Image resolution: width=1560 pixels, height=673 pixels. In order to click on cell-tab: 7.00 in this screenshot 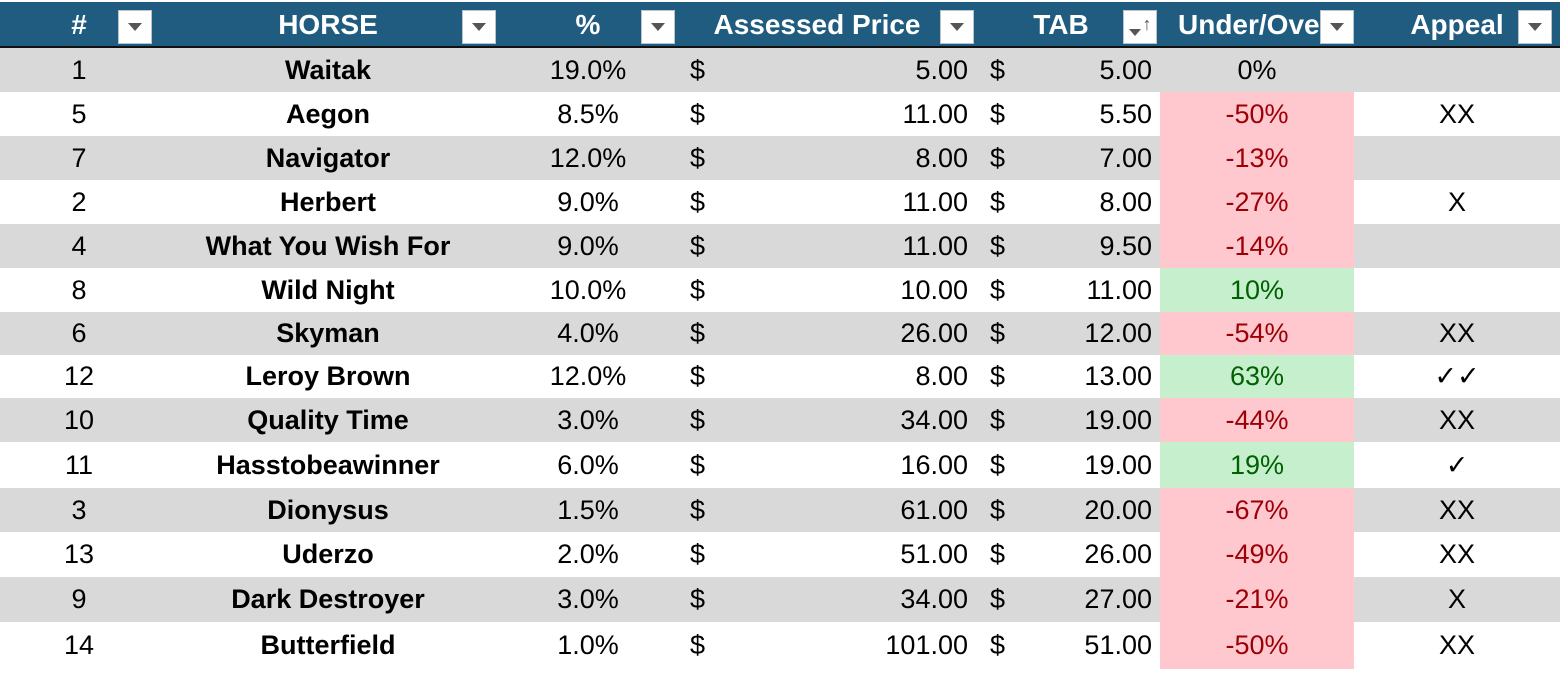, I will do `click(1125, 157)`.